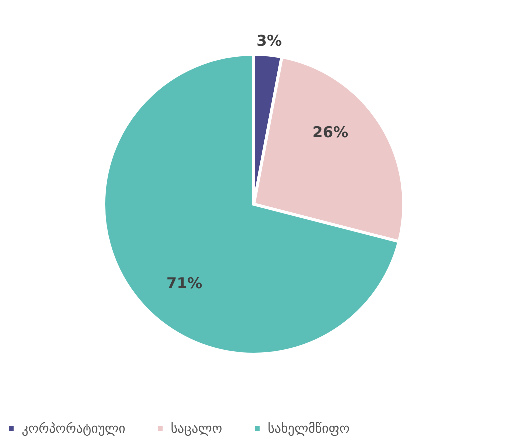 The width and height of the screenshot is (508, 441). Describe the element at coordinates (74, 429) in the screenshot. I see `legend-label: კორპორატიული` at that location.